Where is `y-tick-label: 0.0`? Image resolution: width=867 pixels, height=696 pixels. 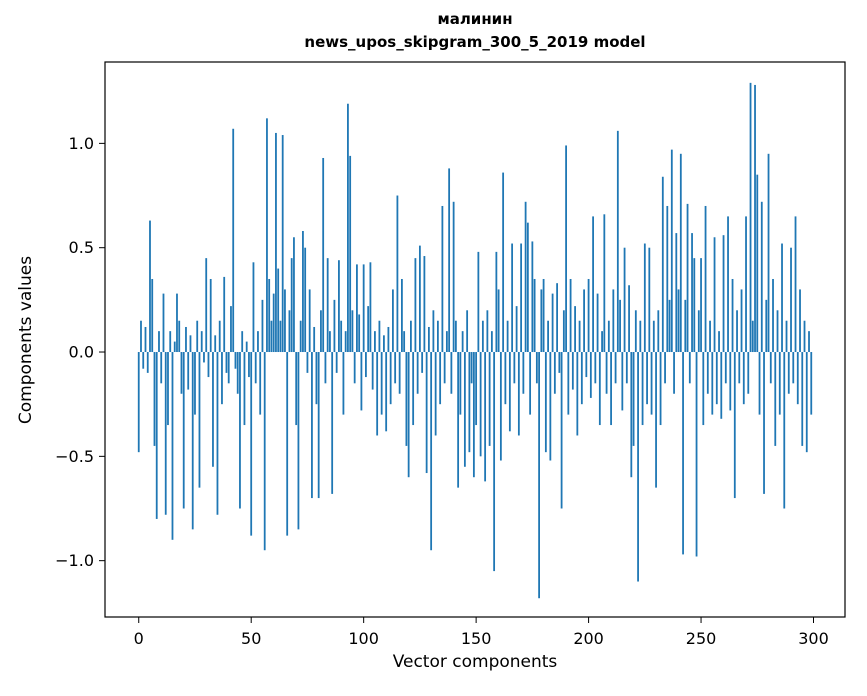 y-tick-label: 0.0 is located at coordinates (81, 352).